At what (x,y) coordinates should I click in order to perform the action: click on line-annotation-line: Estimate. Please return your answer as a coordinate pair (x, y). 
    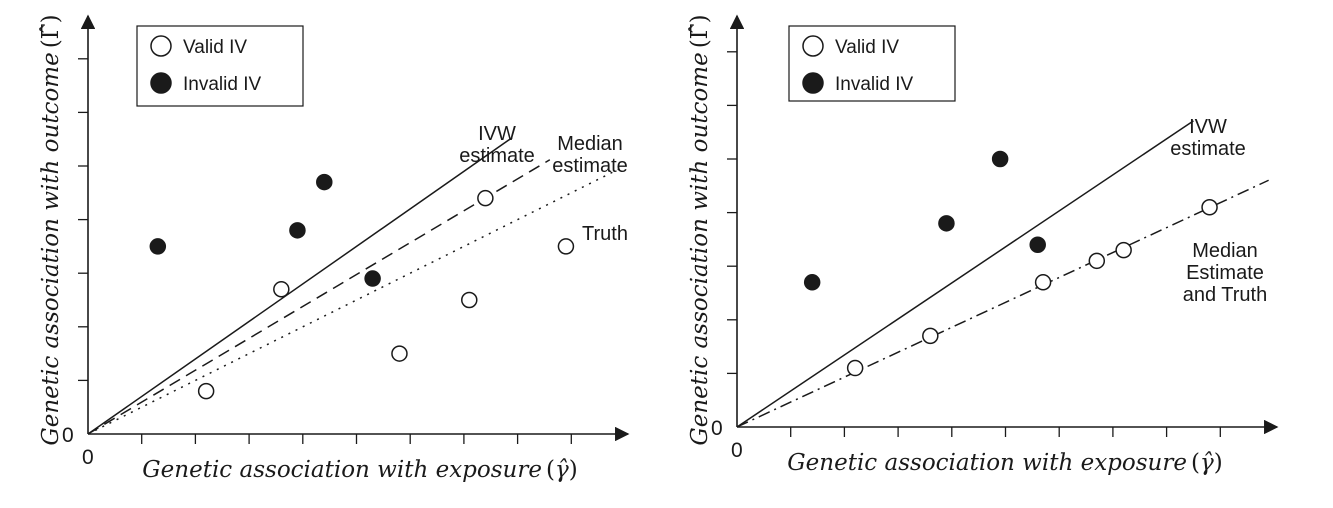
    Looking at the image, I should click on (1225, 273).